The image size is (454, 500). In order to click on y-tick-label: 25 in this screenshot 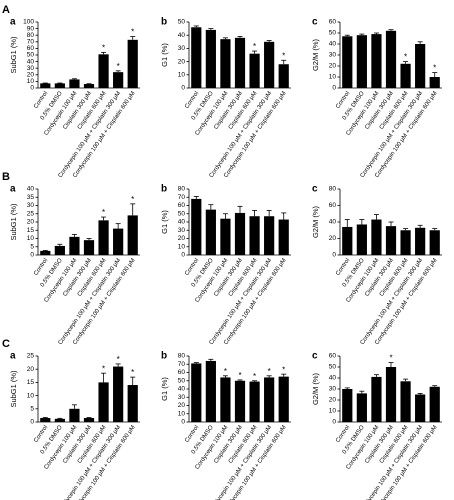, I will do `click(31, 356)`.